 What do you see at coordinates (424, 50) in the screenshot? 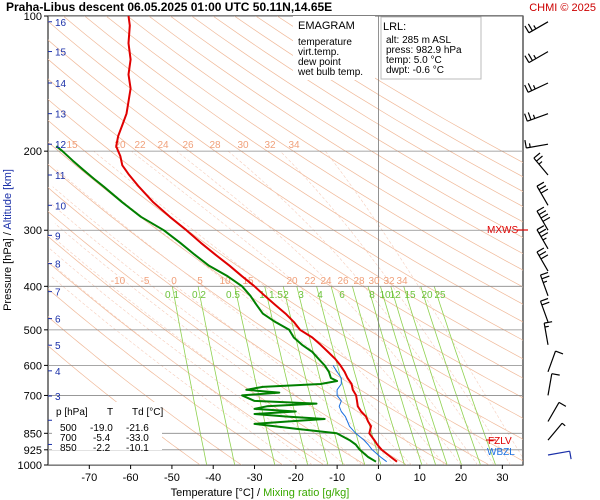
I see `lrl-pressure: press: 982.9 hPa` at bounding box center [424, 50].